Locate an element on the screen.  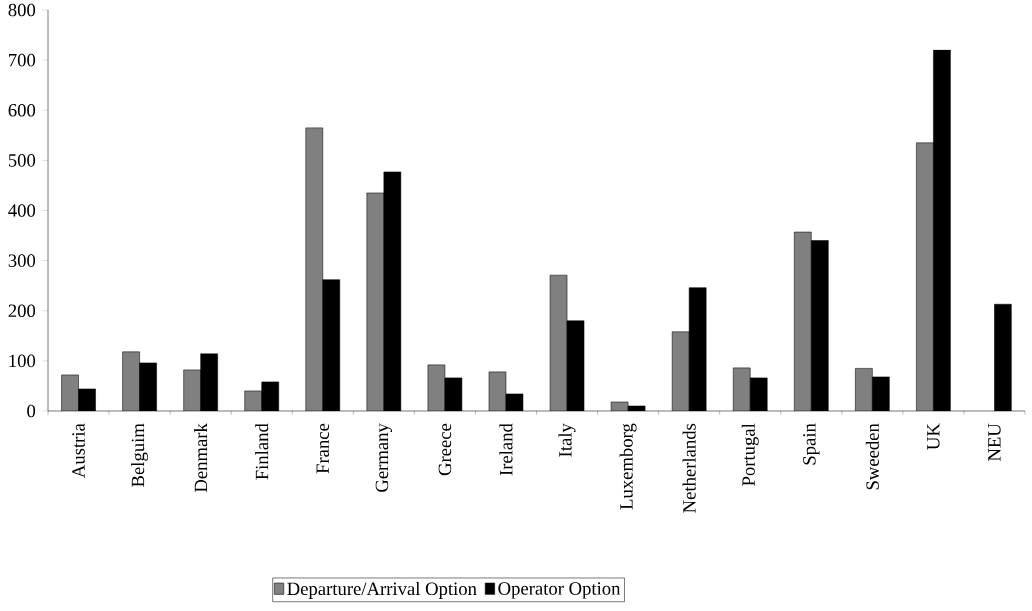
x-tick-label: Germany is located at coordinates (384, 457).